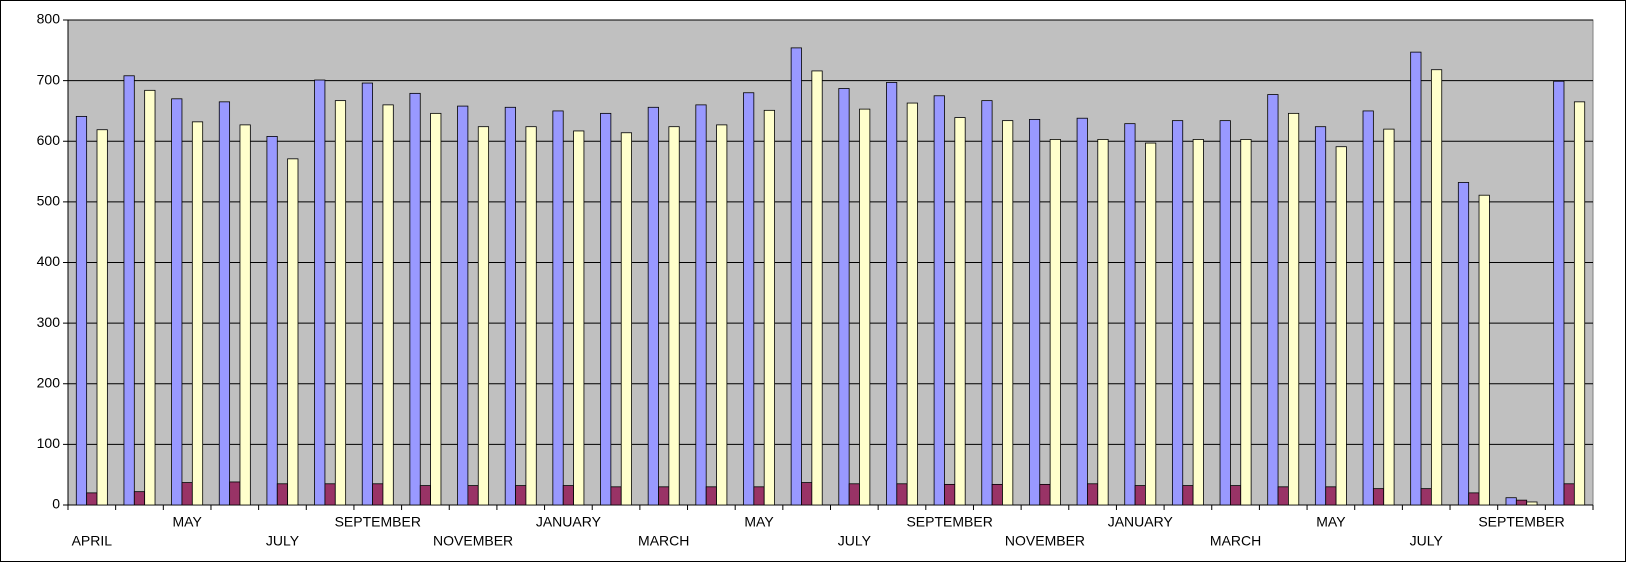  I want to click on y-tick-label: 0, so click(56, 504).